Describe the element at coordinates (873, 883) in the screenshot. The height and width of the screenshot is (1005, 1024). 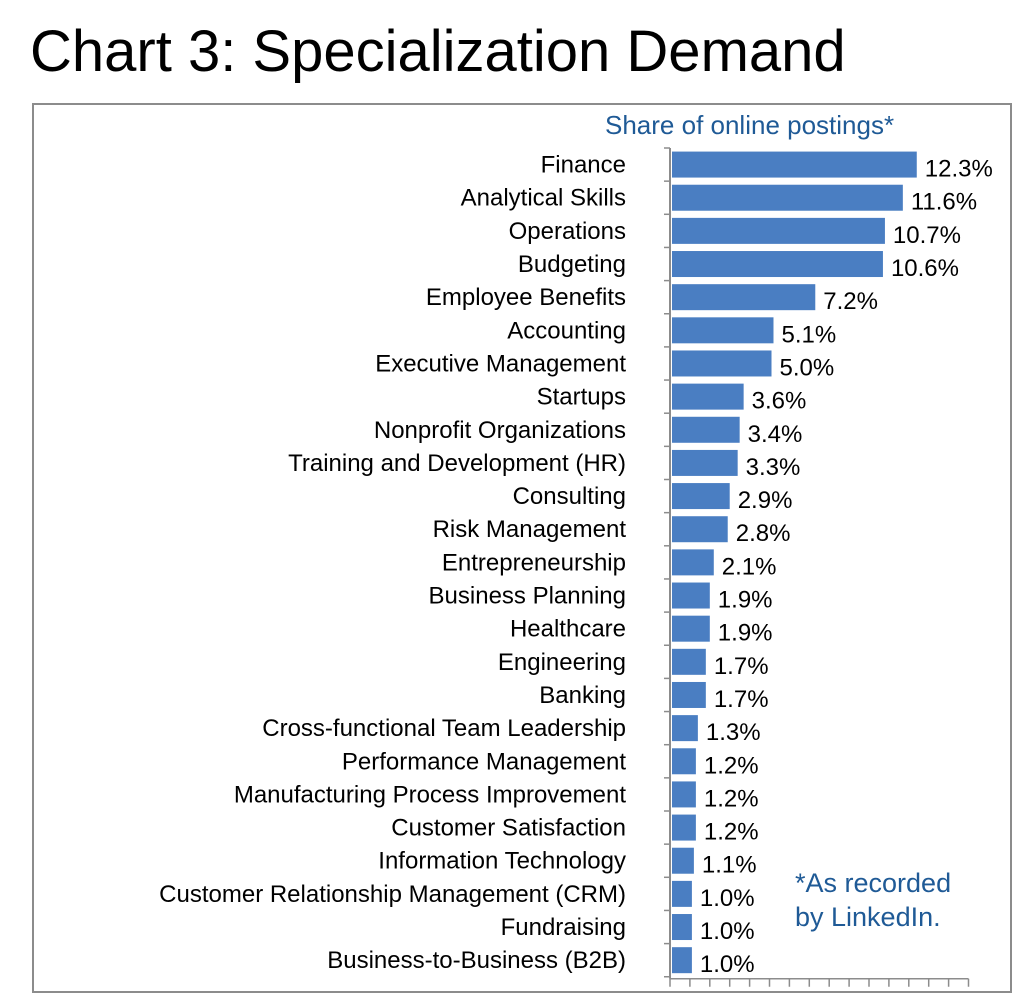
I see `footnote-line-1: *As recorded` at that location.